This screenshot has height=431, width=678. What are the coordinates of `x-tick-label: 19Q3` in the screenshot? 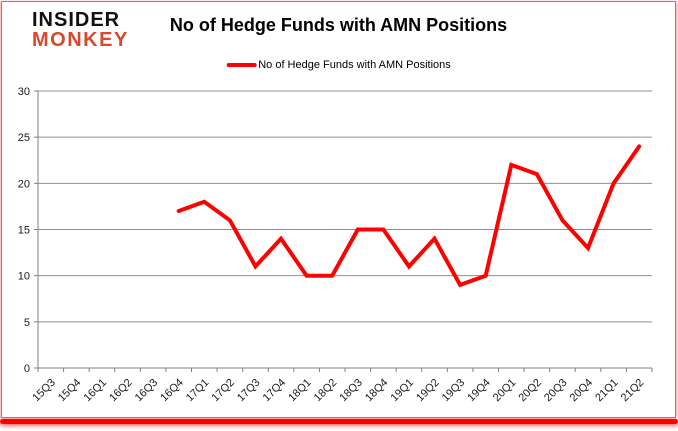 It's located at (454, 391).